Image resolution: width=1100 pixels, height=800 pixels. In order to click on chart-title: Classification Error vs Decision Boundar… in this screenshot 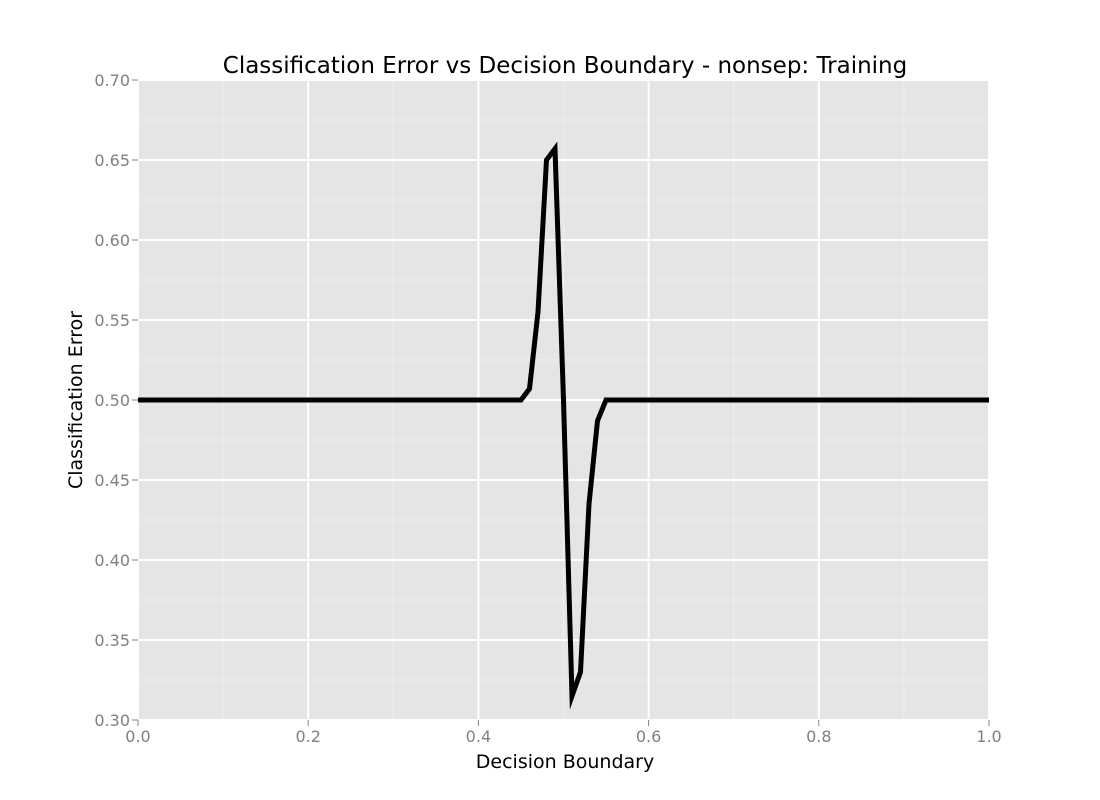, I will do `click(565, 66)`.